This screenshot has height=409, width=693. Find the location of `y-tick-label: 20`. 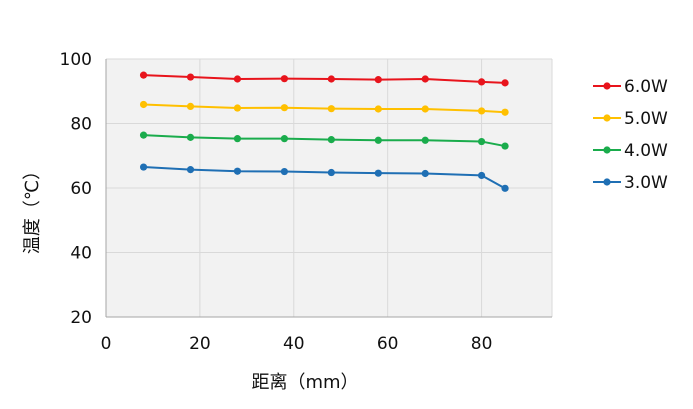

y-tick-label: 20 is located at coordinates (81, 318).